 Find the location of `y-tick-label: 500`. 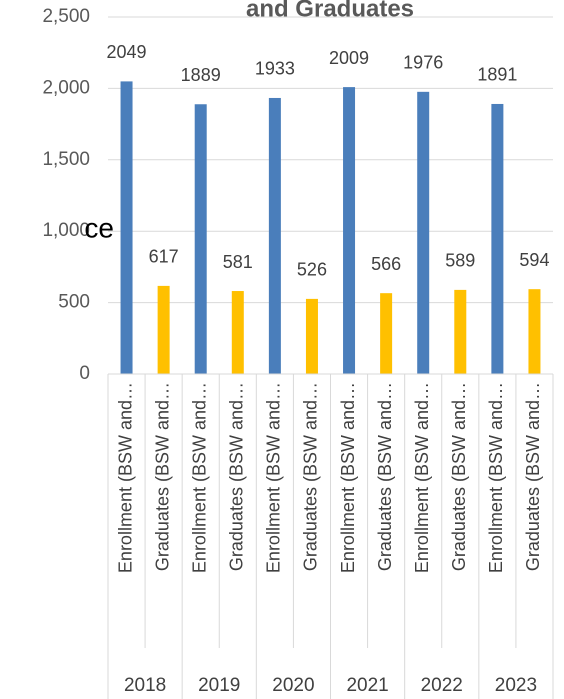

y-tick-label: 500 is located at coordinates (74, 302).